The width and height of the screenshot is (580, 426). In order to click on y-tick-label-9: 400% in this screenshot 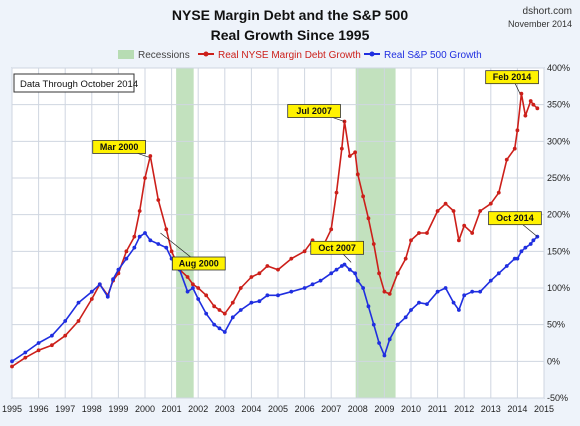, I will do `click(558, 68)`.